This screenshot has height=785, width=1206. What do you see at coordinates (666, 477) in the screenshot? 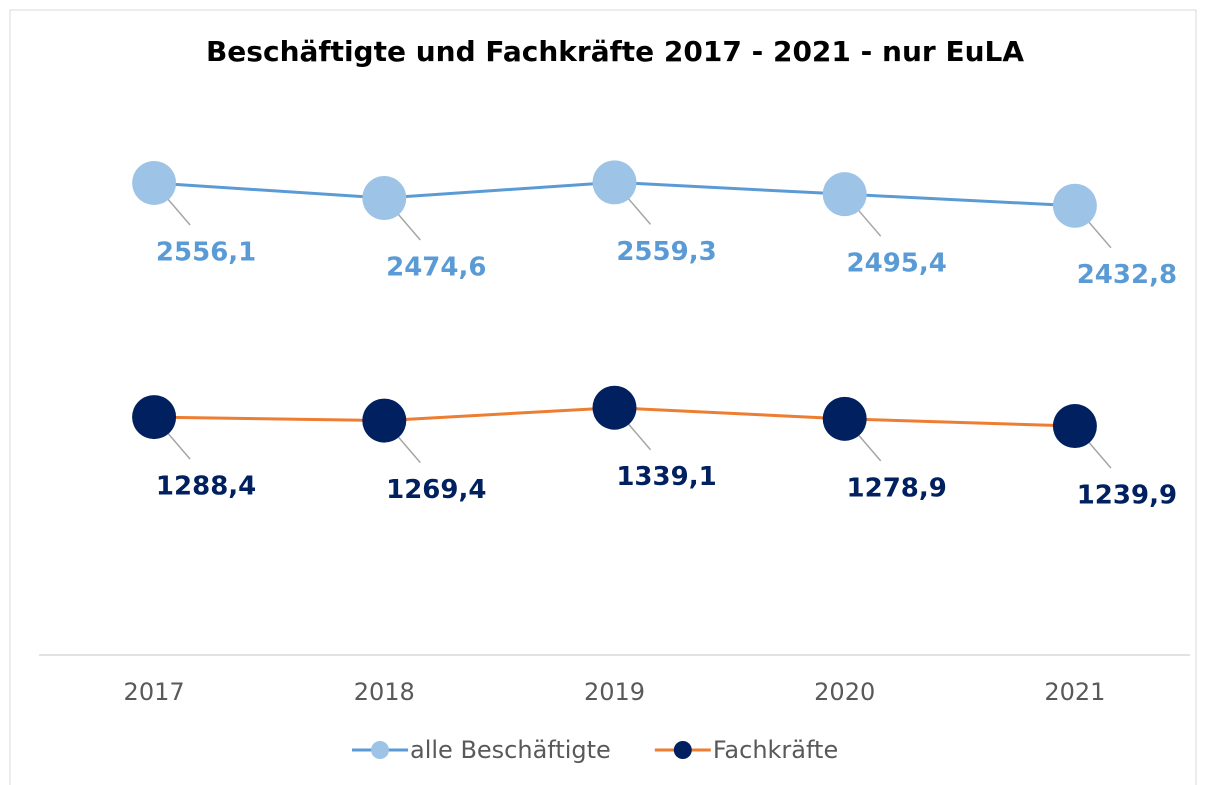
I see `data-label: 1339,1` at bounding box center [666, 477].